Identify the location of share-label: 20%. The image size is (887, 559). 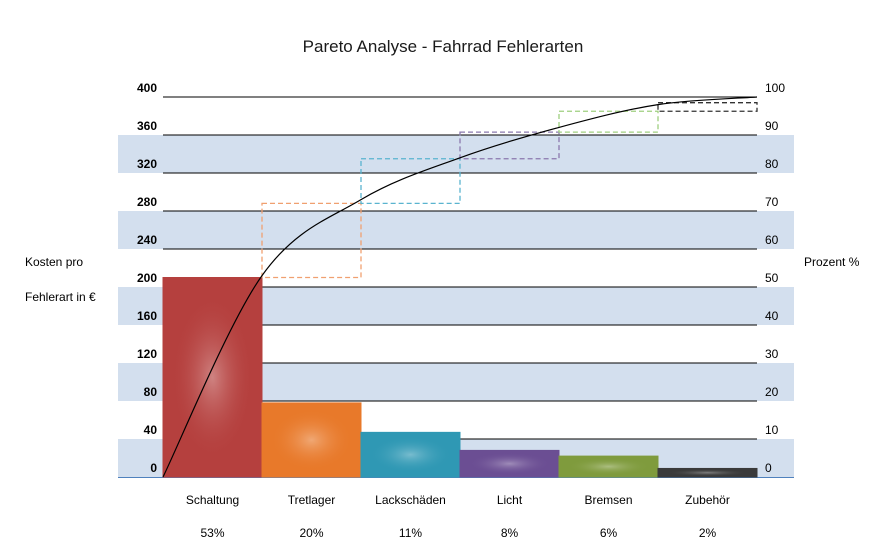
(311, 533).